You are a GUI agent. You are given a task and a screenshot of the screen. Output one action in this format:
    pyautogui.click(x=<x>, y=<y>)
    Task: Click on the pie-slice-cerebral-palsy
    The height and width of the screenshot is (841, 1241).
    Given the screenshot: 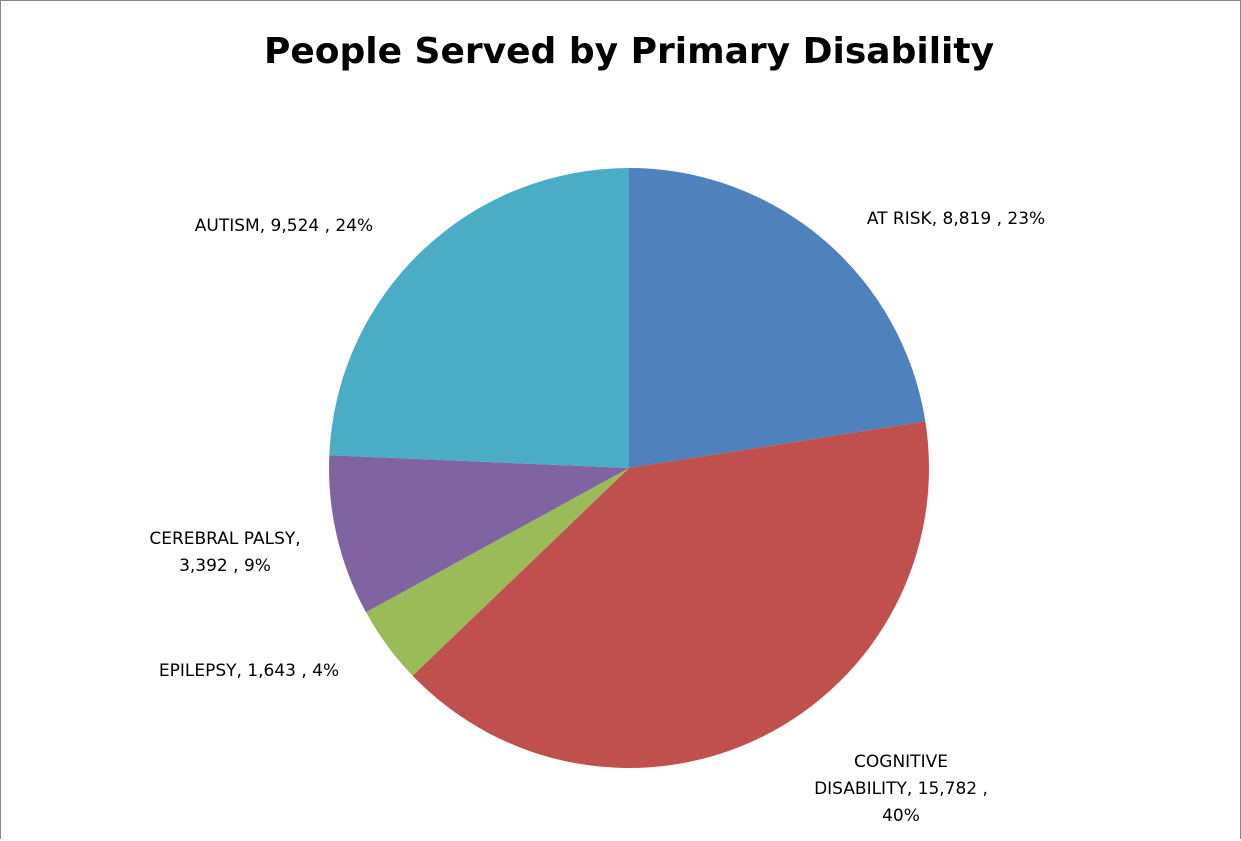 What is the action you would take?
    pyautogui.click(x=479, y=534)
    